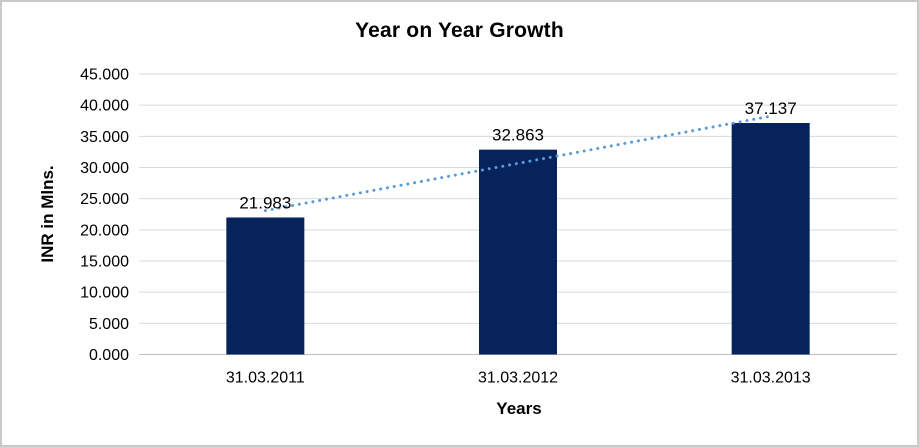 Image resolution: width=919 pixels, height=447 pixels. I want to click on y-tick-label: 0.000, so click(109, 355).